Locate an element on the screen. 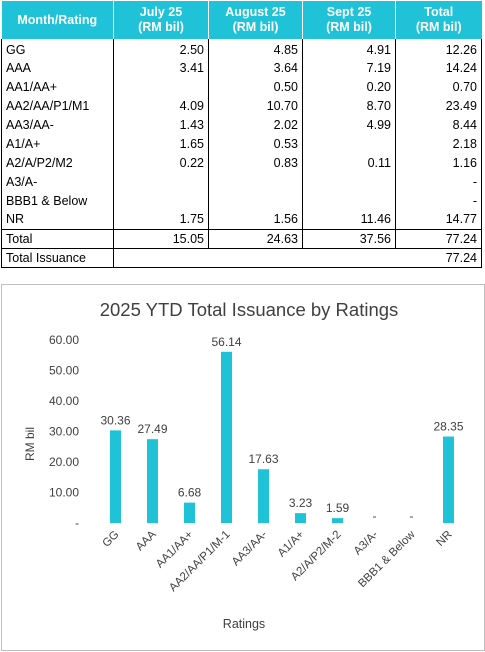  table-row: AA3/AA- 1.43 2.02 4.99 8.44 is located at coordinates (241, 124).